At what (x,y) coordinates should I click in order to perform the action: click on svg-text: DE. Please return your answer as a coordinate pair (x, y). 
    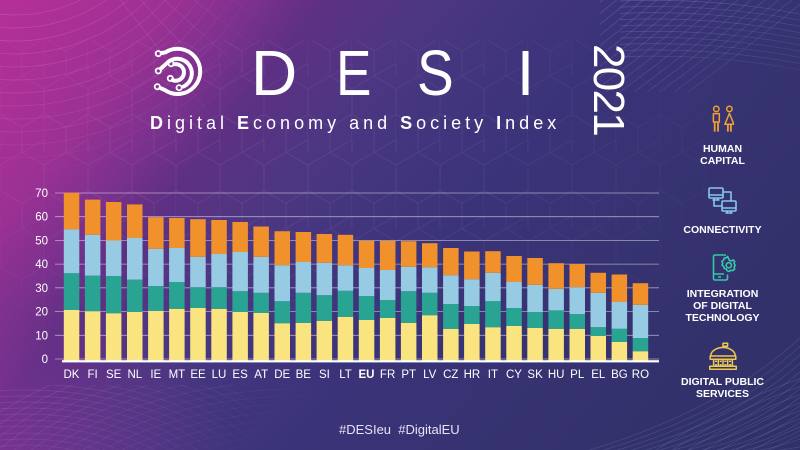
    Looking at the image, I should click on (282, 375).